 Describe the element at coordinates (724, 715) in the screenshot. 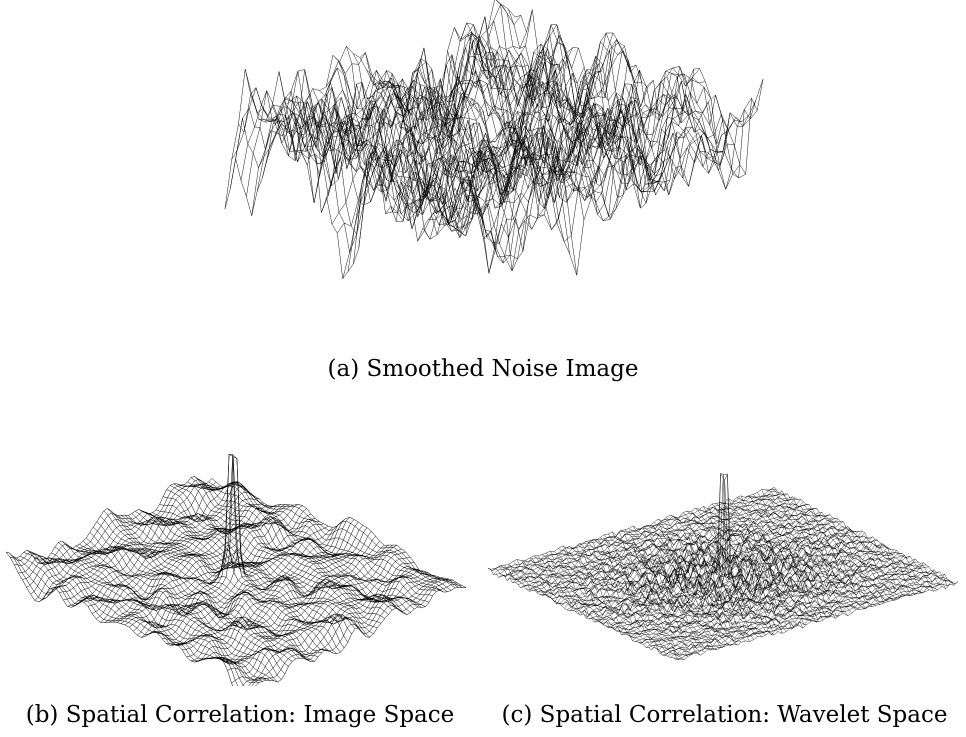

I see `caption-c: (c) Spatial Correlation: Wavelet Space` at that location.